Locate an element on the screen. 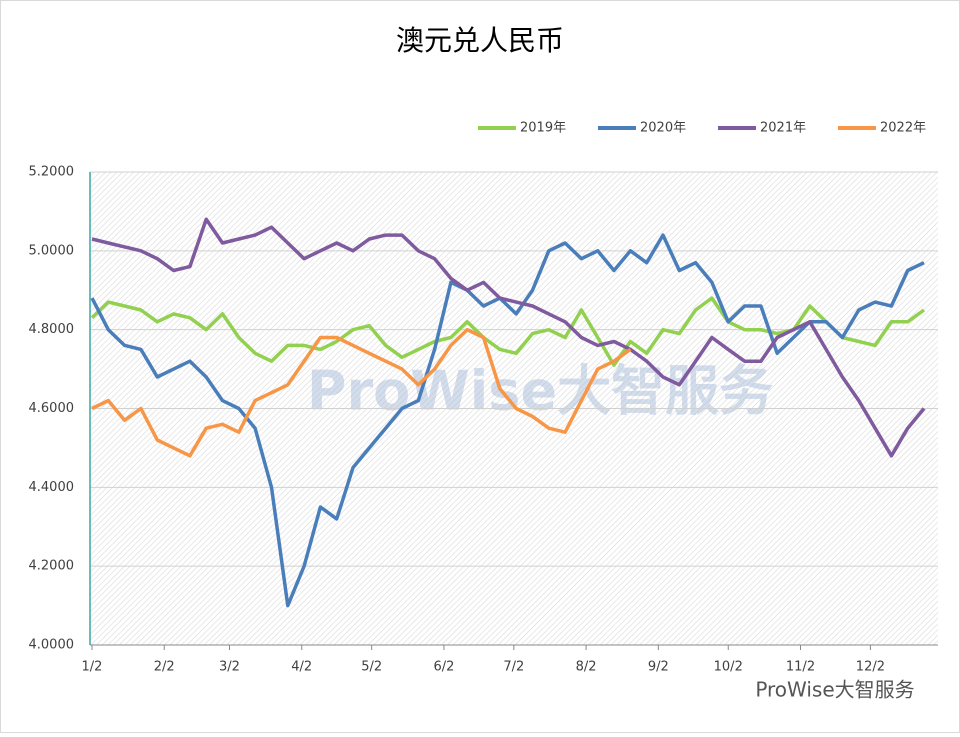 The width and height of the screenshot is (960, 737). y-tick-label: 4.6000 is located at coordinates (52, 408).